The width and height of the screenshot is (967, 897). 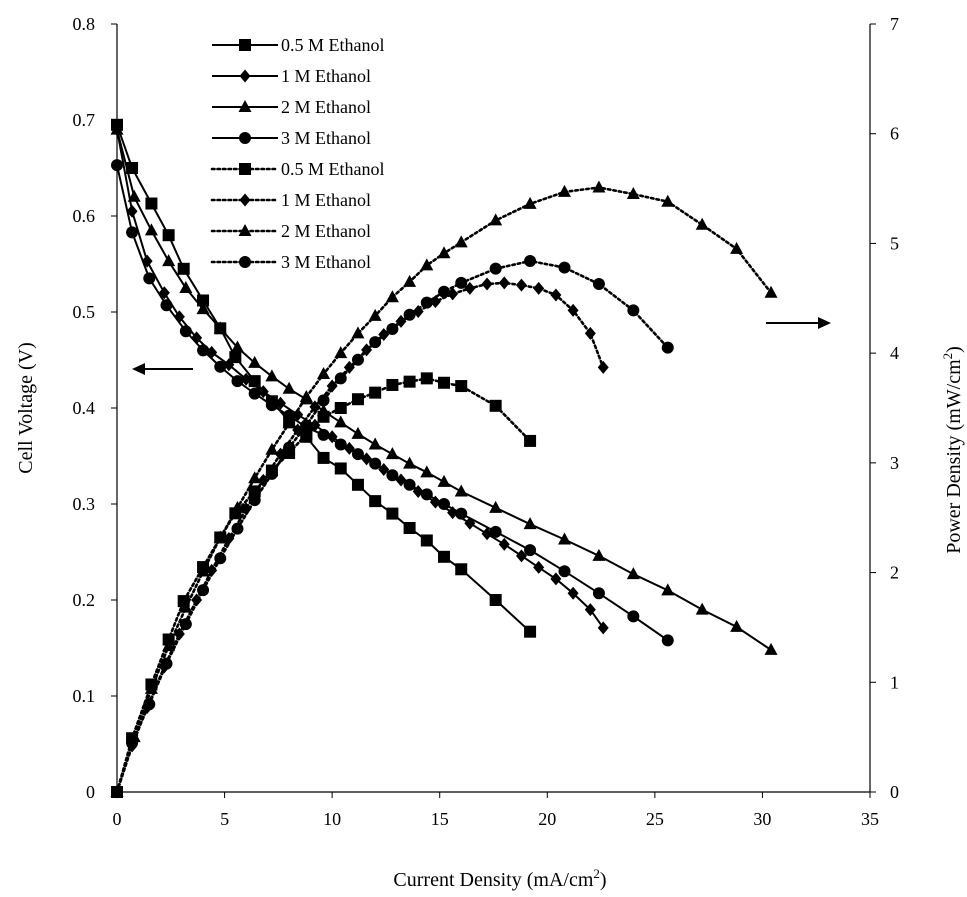 I want to click on arrows-layer, so click(x=481, y=346).